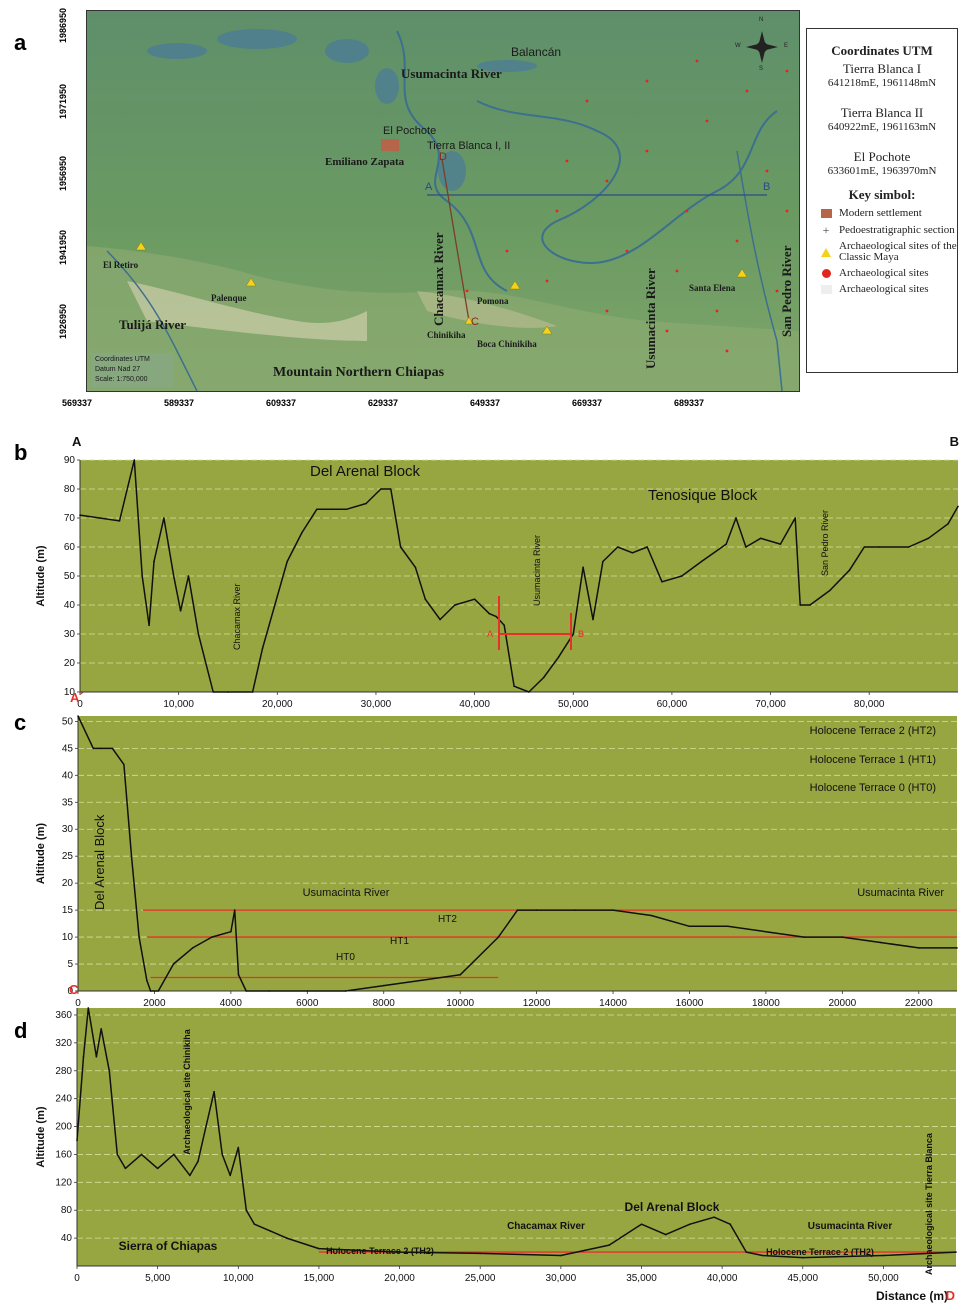  What do you see at coordinates (399, 941) in the screenshot?
I see `annotation-label: HT1` at bounding box center [399, 941].